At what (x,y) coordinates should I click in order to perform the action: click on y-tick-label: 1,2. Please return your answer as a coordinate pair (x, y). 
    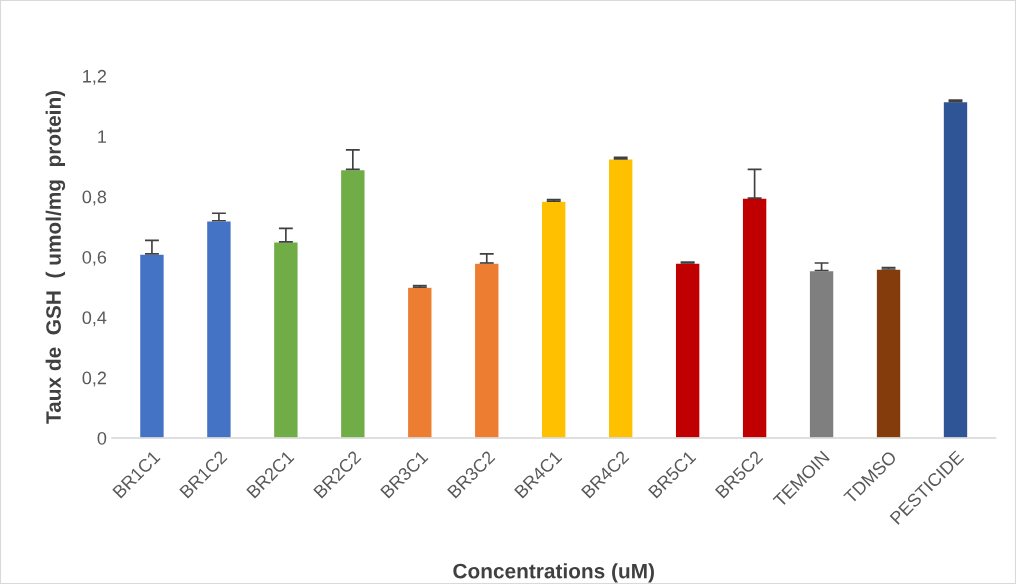
    Looking at the image, I should click on (94, 77).